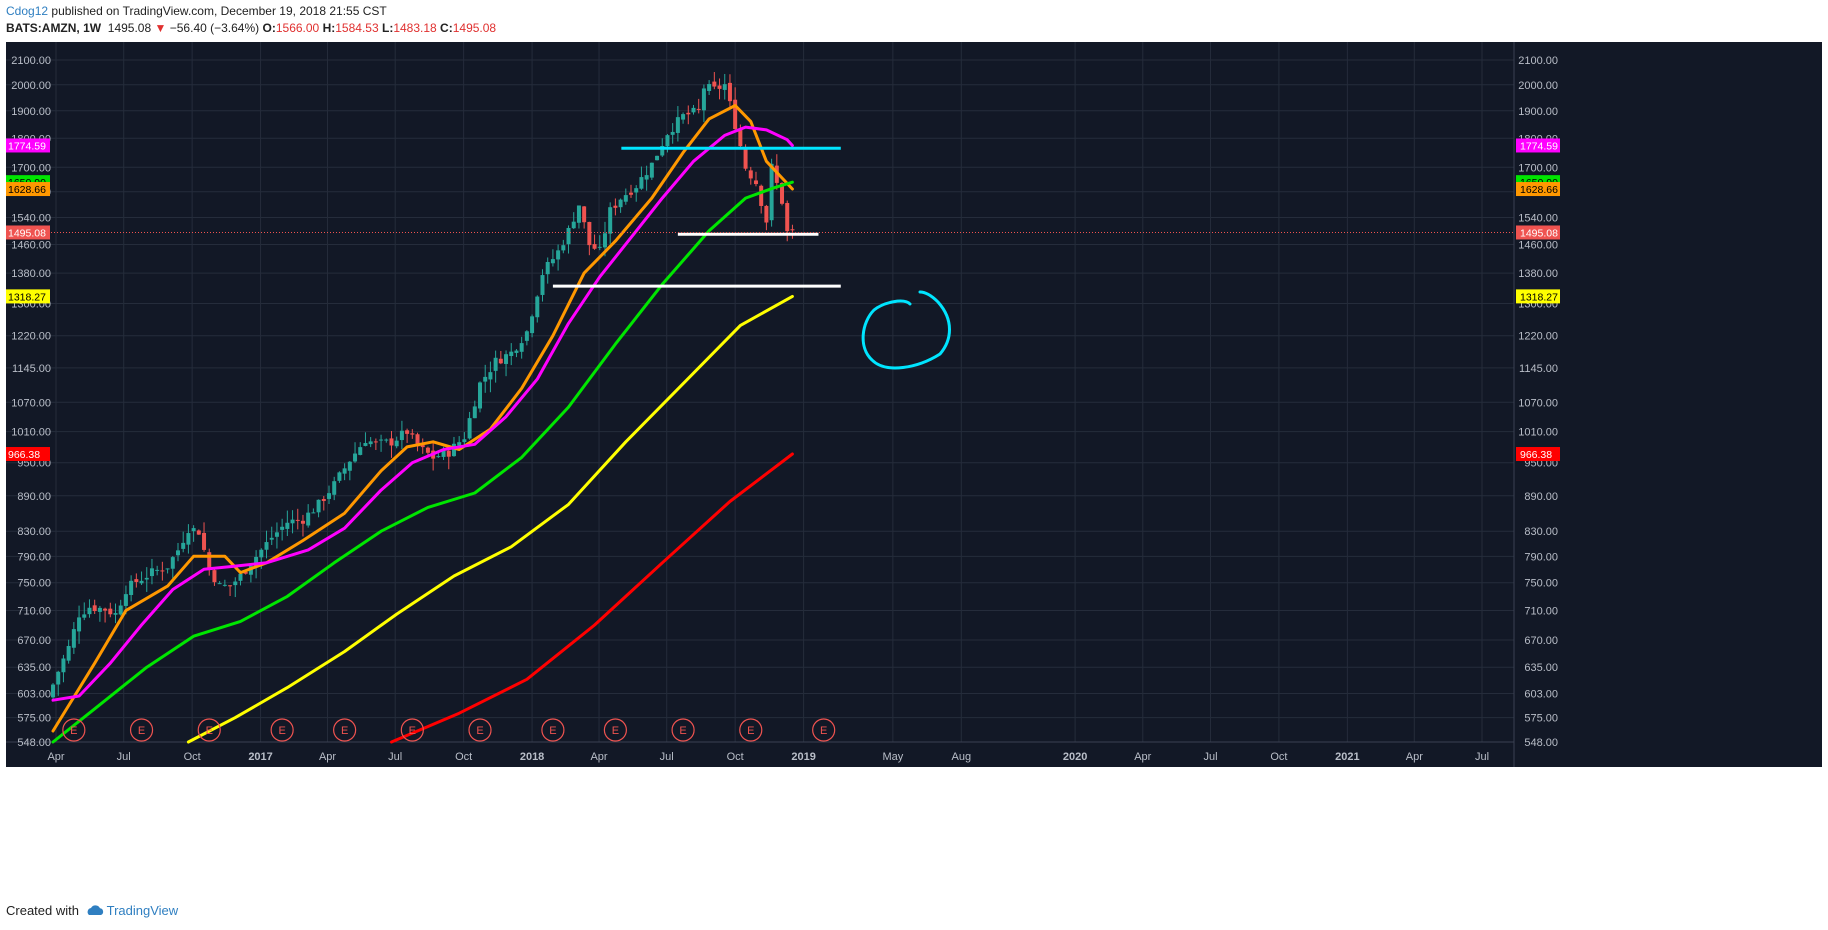 The height and width of the screenshot is (930, 1828). Describe the element at coordinates (34, 719) in the screenshot. I see `y-tick-label-left: 575.00` at that location.